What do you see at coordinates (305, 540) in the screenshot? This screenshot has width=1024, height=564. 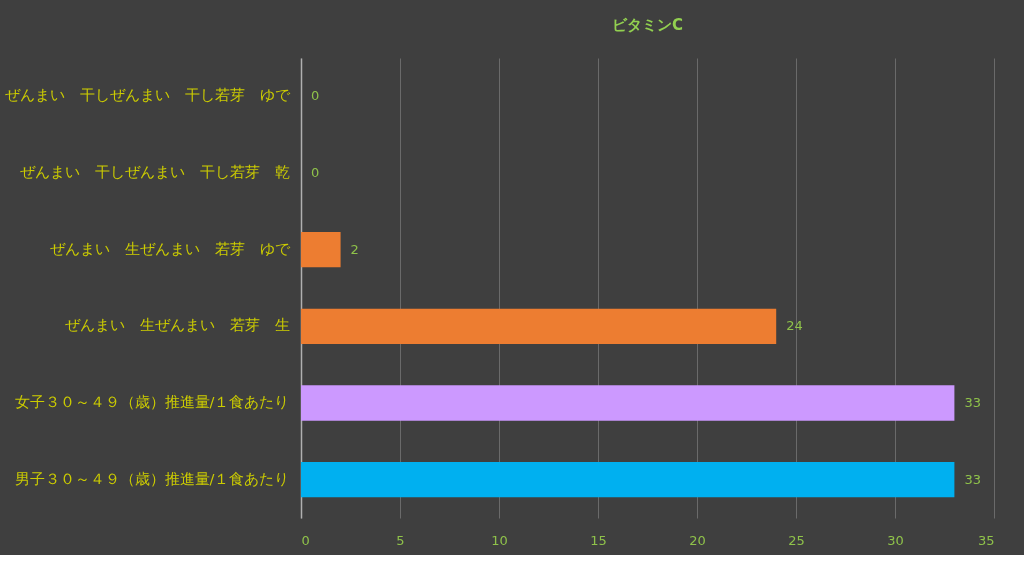 I see `x-tick-label: 0` at bounding box center [305, 540].